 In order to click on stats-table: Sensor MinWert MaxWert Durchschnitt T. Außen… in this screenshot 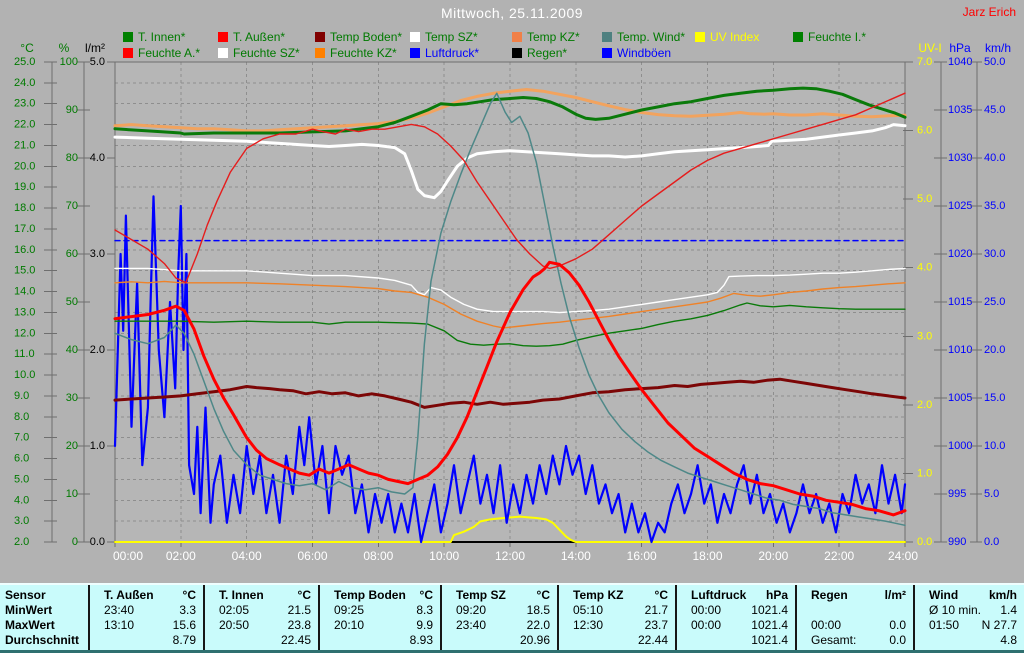, I will do `click(512, 618)`.